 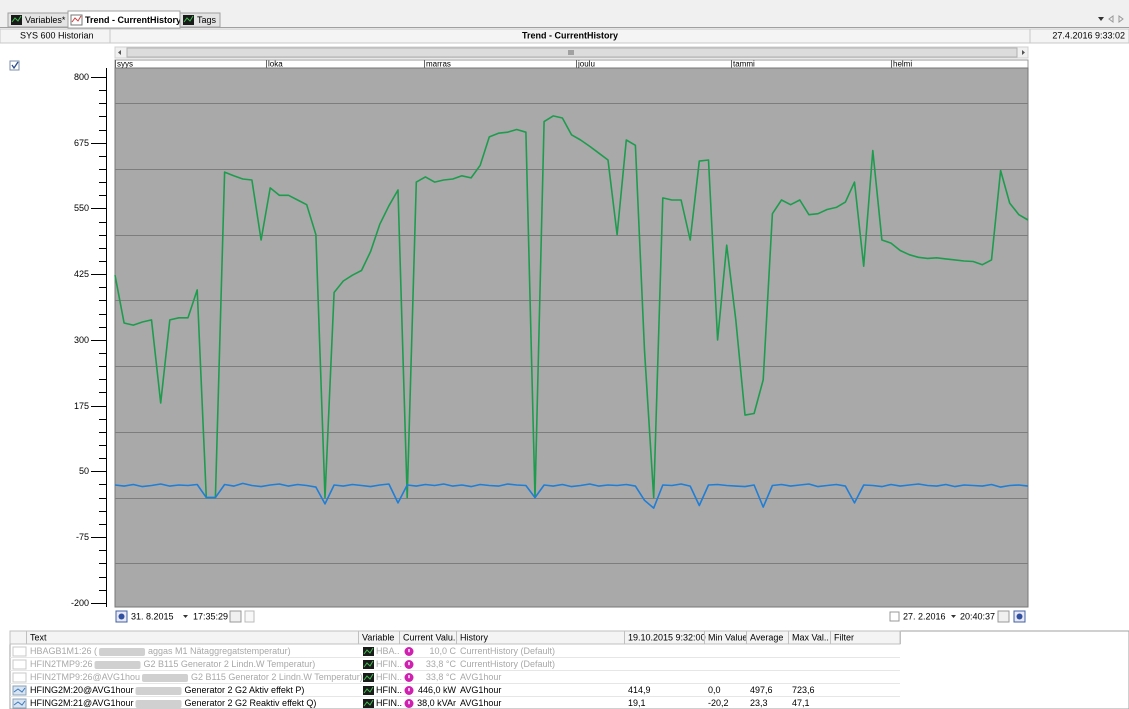 What do you see at coordinates (388, 651) in the screenshot?
I see `variable: HBA..` at bounding box center [388, 651].